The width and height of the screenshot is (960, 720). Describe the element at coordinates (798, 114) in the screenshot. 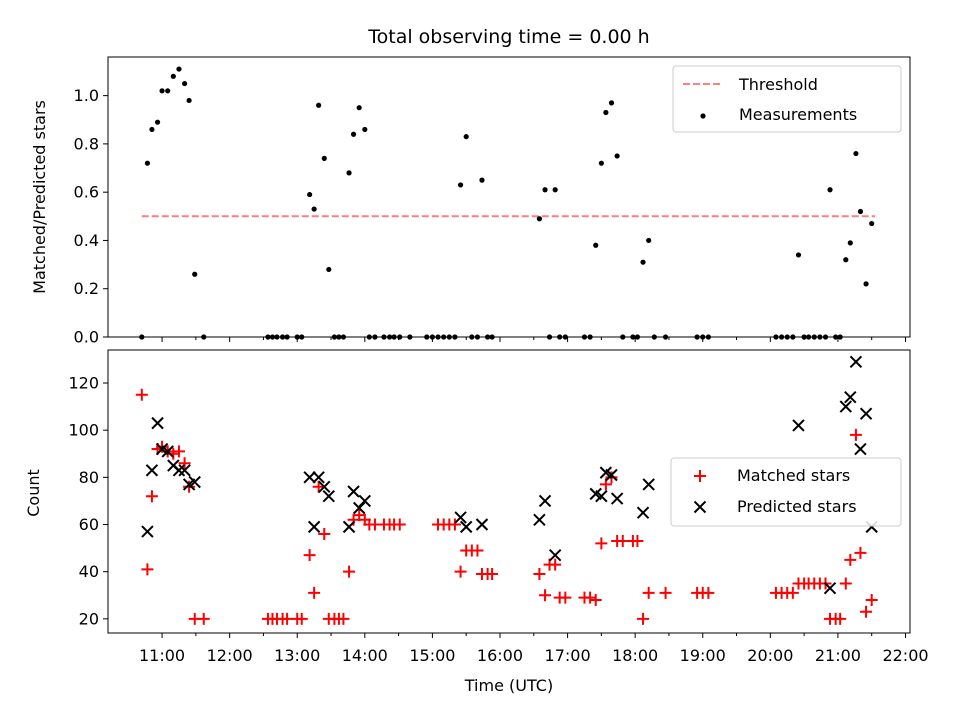

I see `legend-measurement-label: Measurements` at that location.